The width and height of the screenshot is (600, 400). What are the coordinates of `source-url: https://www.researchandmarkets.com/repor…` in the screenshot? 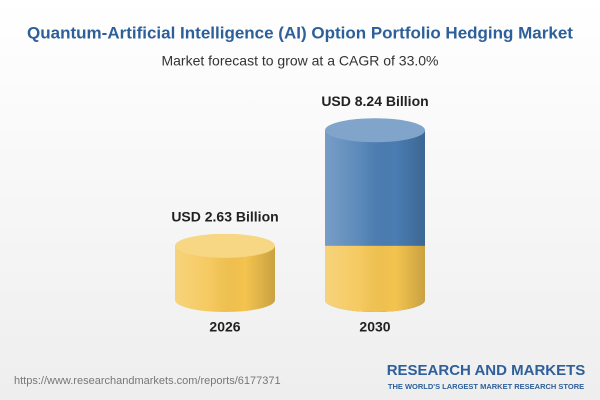 It's located at (147, 381).